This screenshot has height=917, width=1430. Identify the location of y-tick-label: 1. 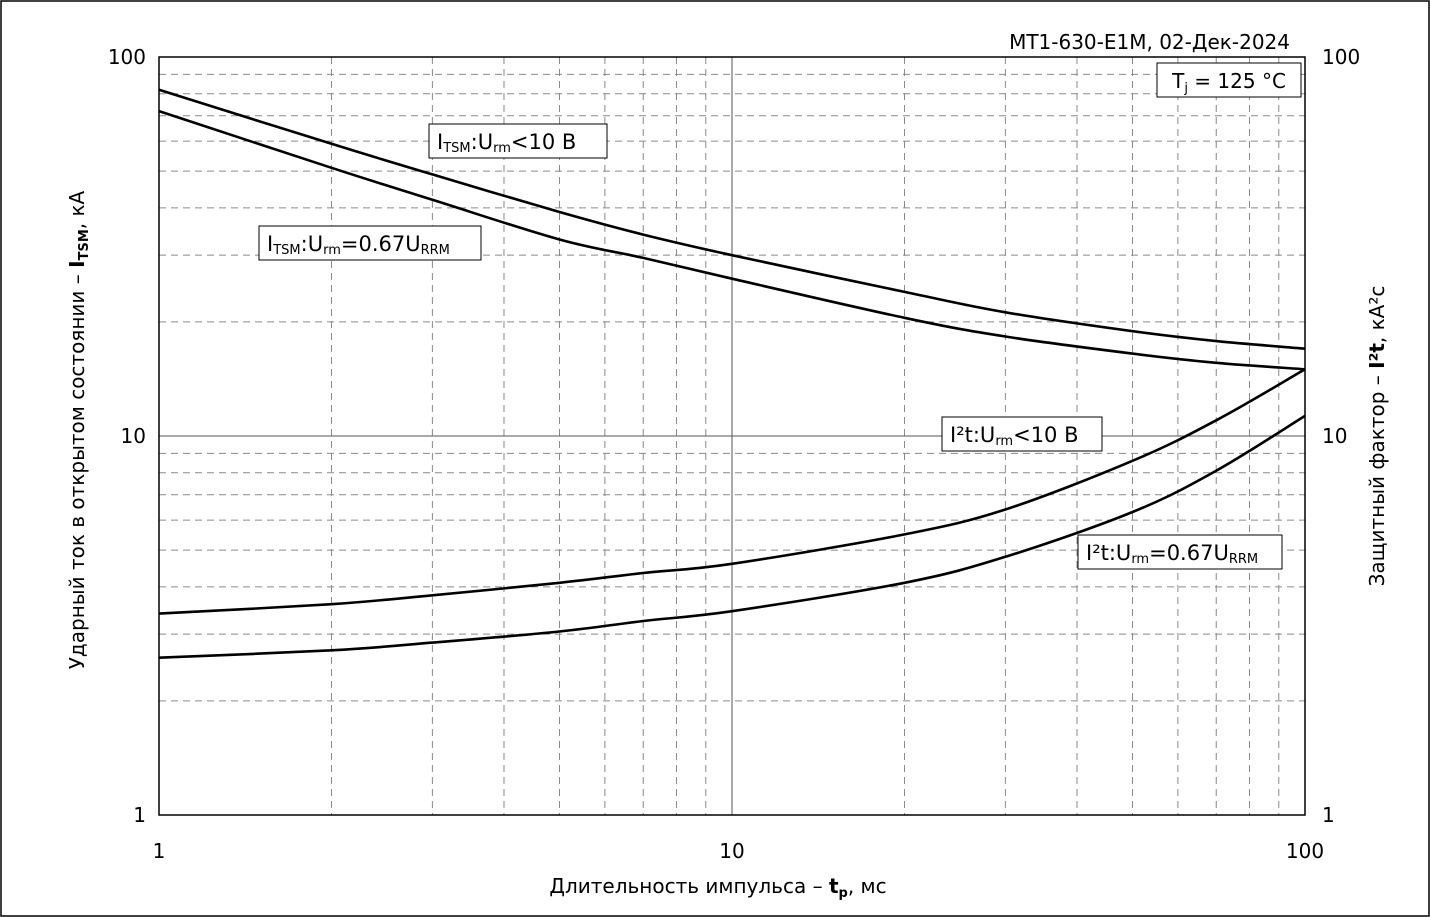
(139, 815).